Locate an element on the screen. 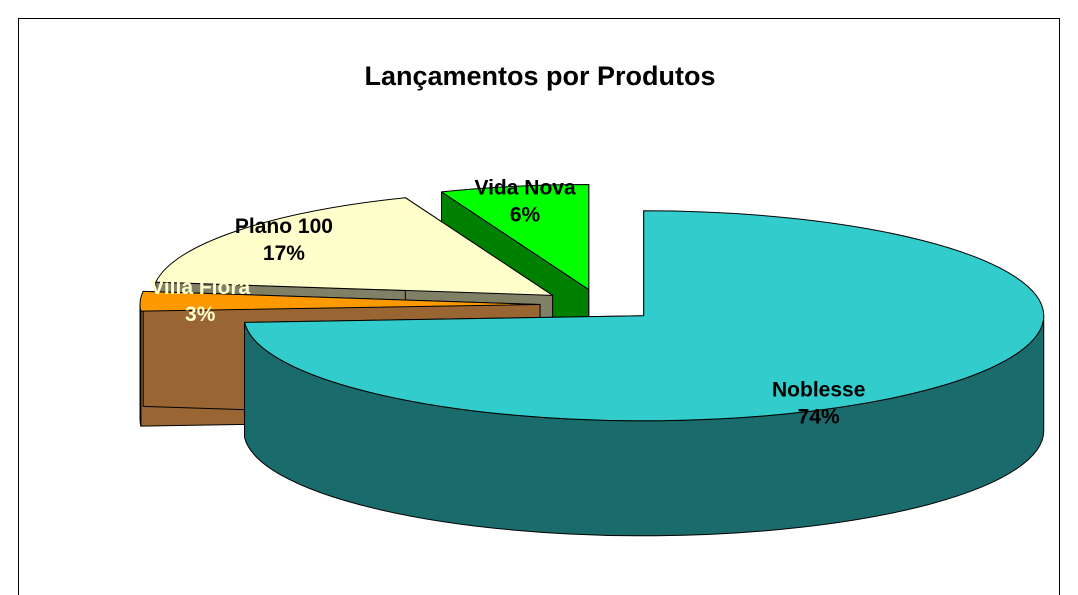 The height and width of the screenshot is (595, 1078). slice-label-value: 74% is located at coordinates (819, 416).